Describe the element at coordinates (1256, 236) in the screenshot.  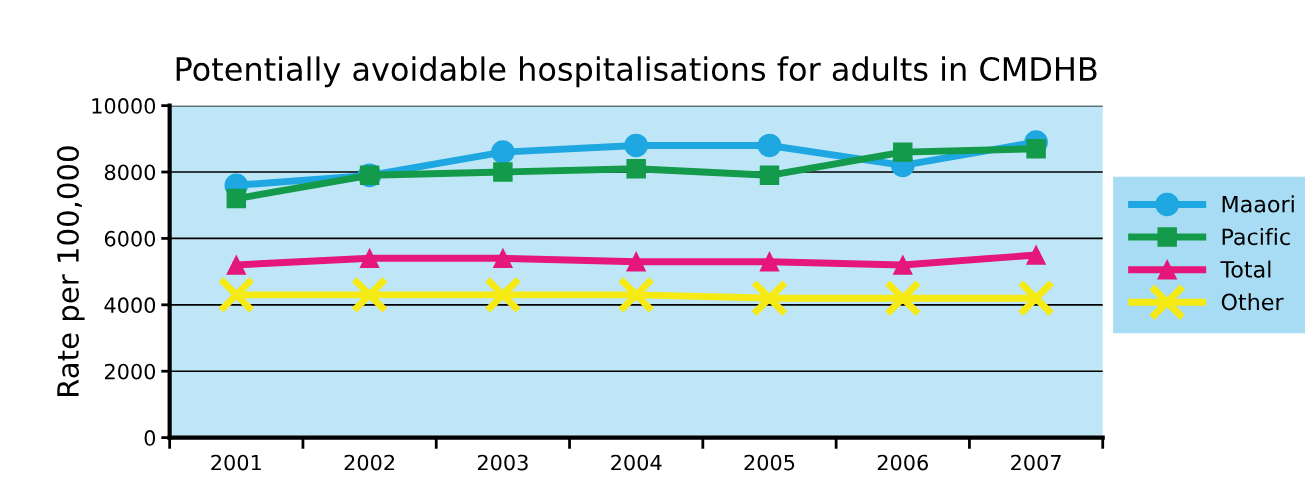
I see `legend-label: Pacific` at that location.